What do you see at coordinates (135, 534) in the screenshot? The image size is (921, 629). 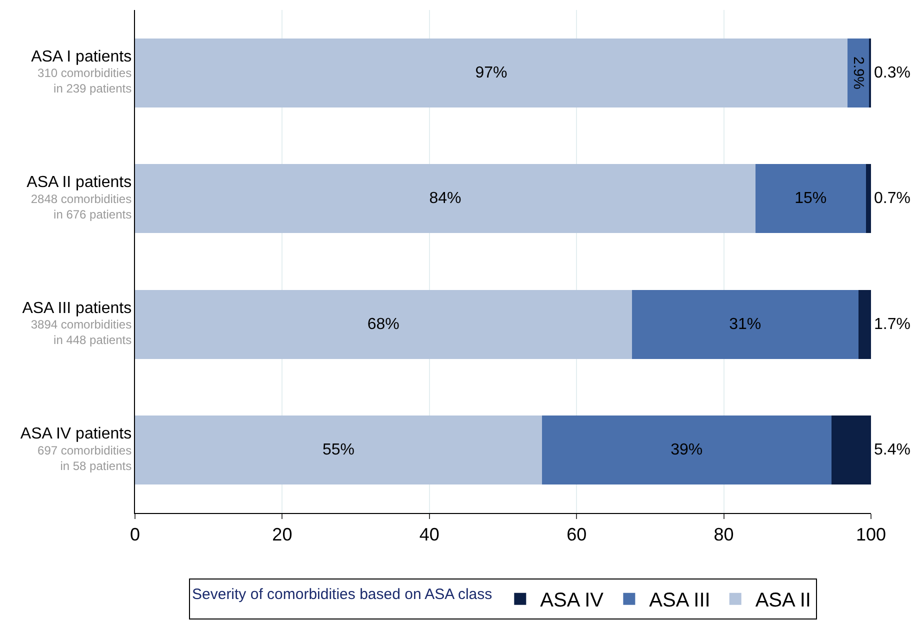 I see `x-tick-label: 0` at bounding box center [135, 534].